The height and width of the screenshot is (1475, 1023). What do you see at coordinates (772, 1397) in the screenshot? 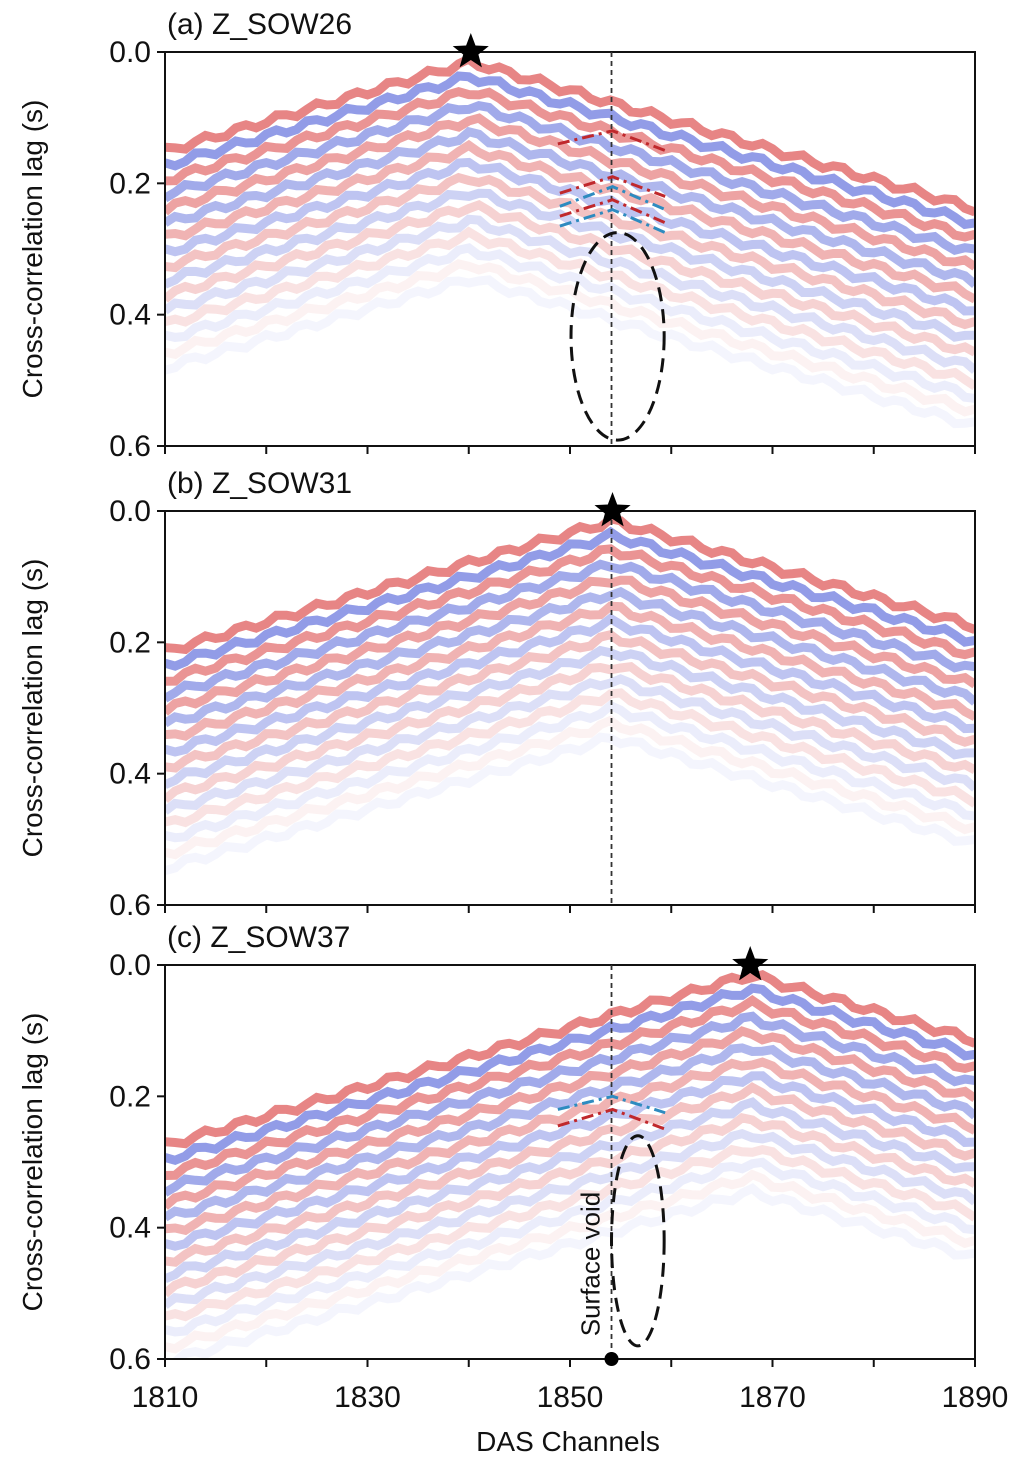
I see `x-tick-label: 1870` at bounding box center [772, 1397].